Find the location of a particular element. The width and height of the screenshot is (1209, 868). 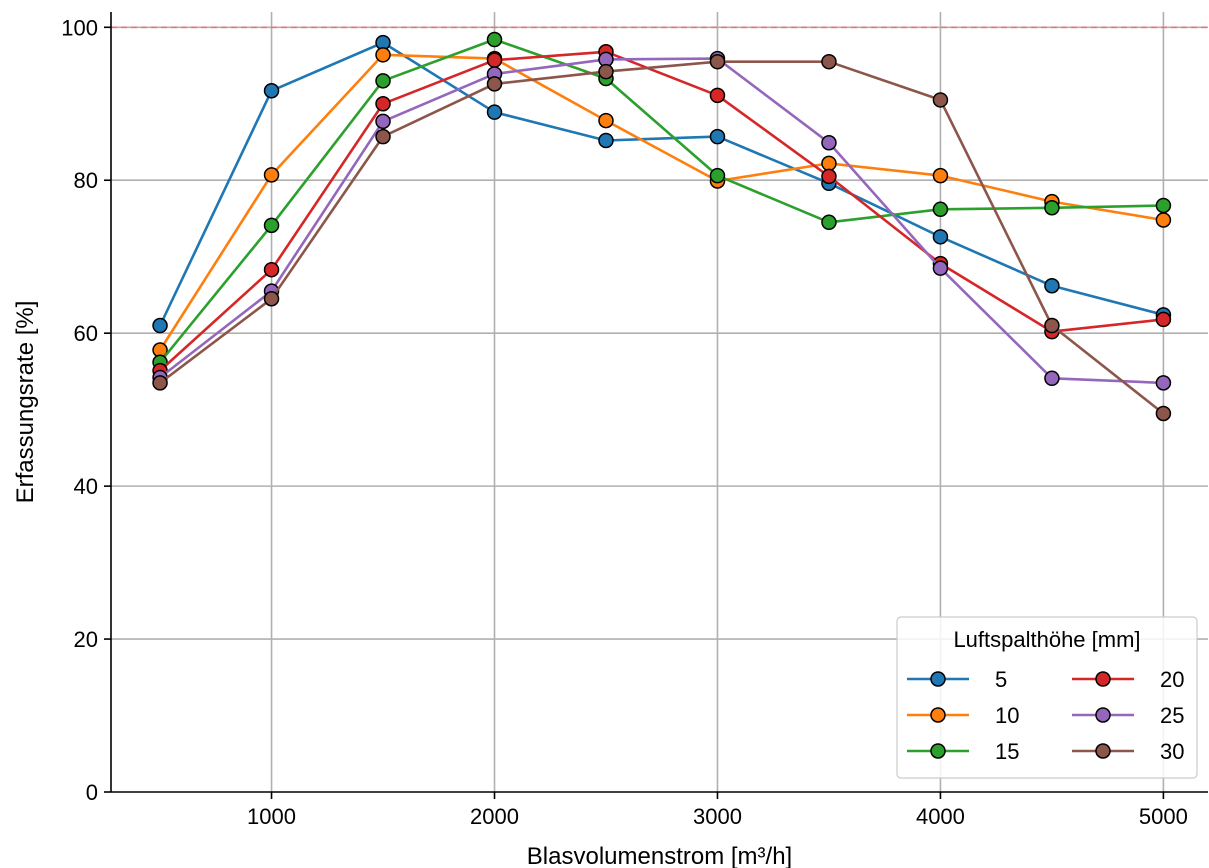

x-tick-label: 3000 is located at coordinates (717, 816).